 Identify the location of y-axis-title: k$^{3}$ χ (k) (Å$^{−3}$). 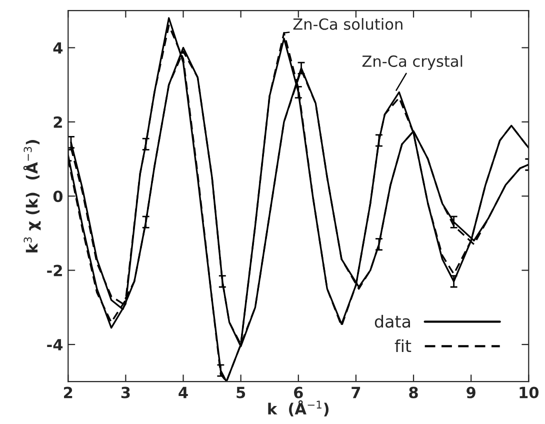
(32, 196).